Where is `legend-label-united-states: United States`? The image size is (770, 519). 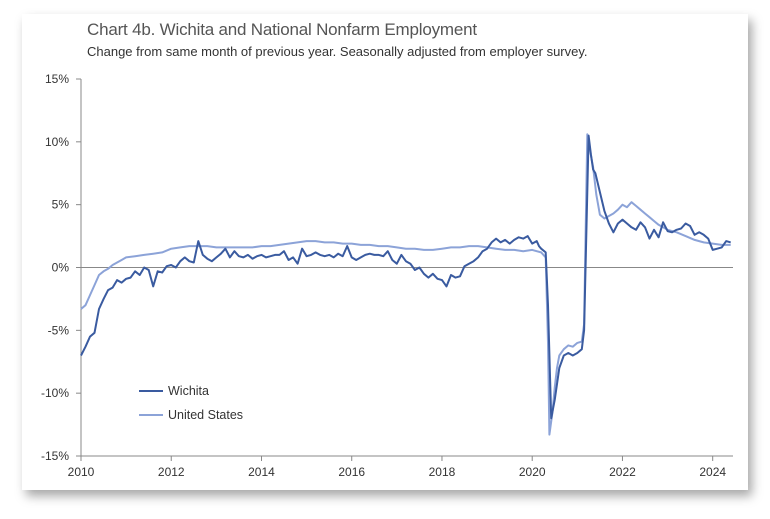 legend-label-united-states: United States is located at coordinates (205, 415).